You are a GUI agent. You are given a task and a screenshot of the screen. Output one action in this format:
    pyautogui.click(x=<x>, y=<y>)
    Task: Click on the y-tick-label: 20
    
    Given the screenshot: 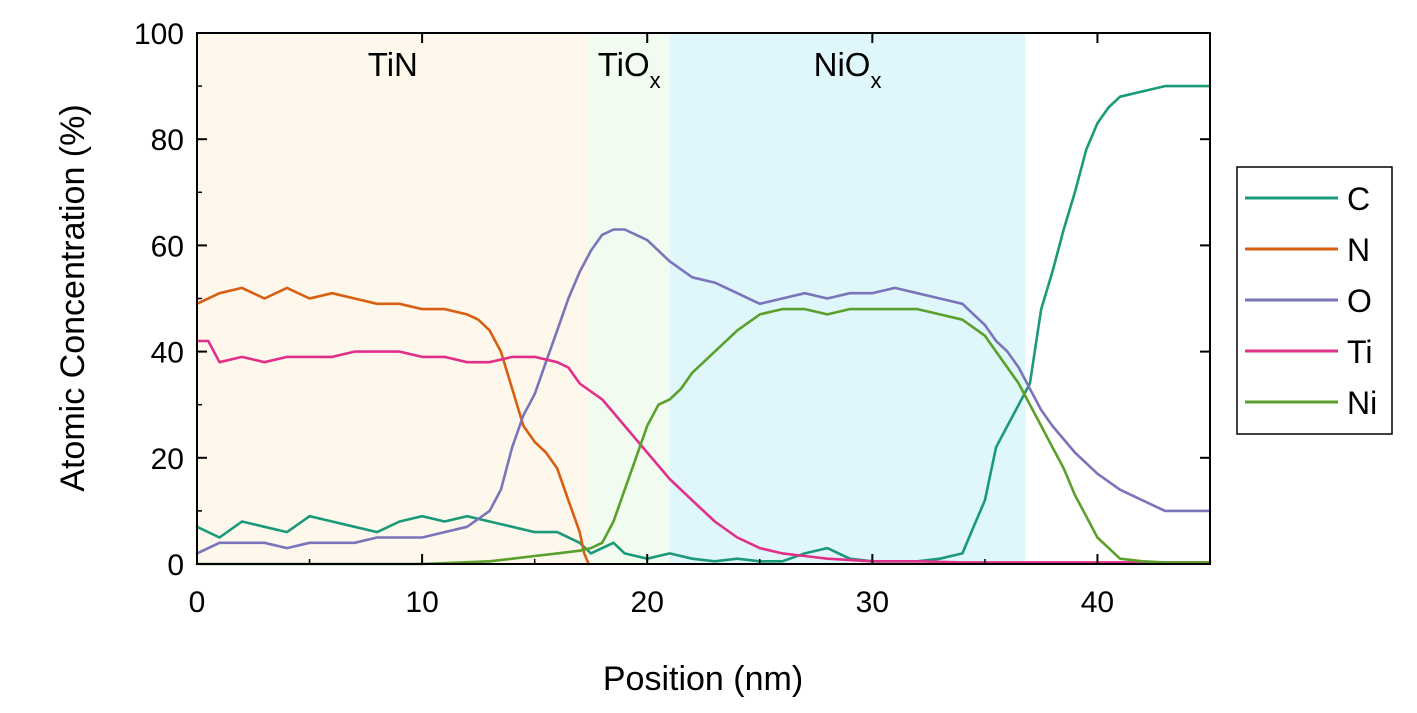 What is the action you would take?
    pyautogui.click(x=167, y=459)
    